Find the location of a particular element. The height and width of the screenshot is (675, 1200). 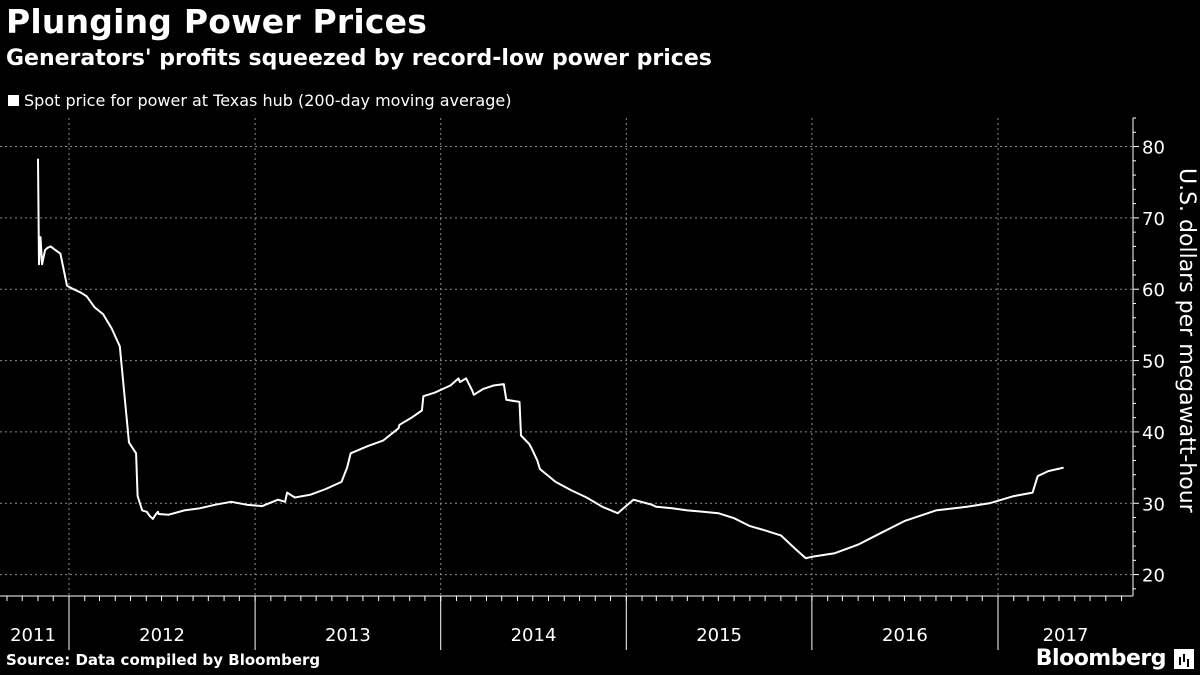

y-axis-label: U.S. dollars per megawatt-hour is located at coordinates (1186, 341).